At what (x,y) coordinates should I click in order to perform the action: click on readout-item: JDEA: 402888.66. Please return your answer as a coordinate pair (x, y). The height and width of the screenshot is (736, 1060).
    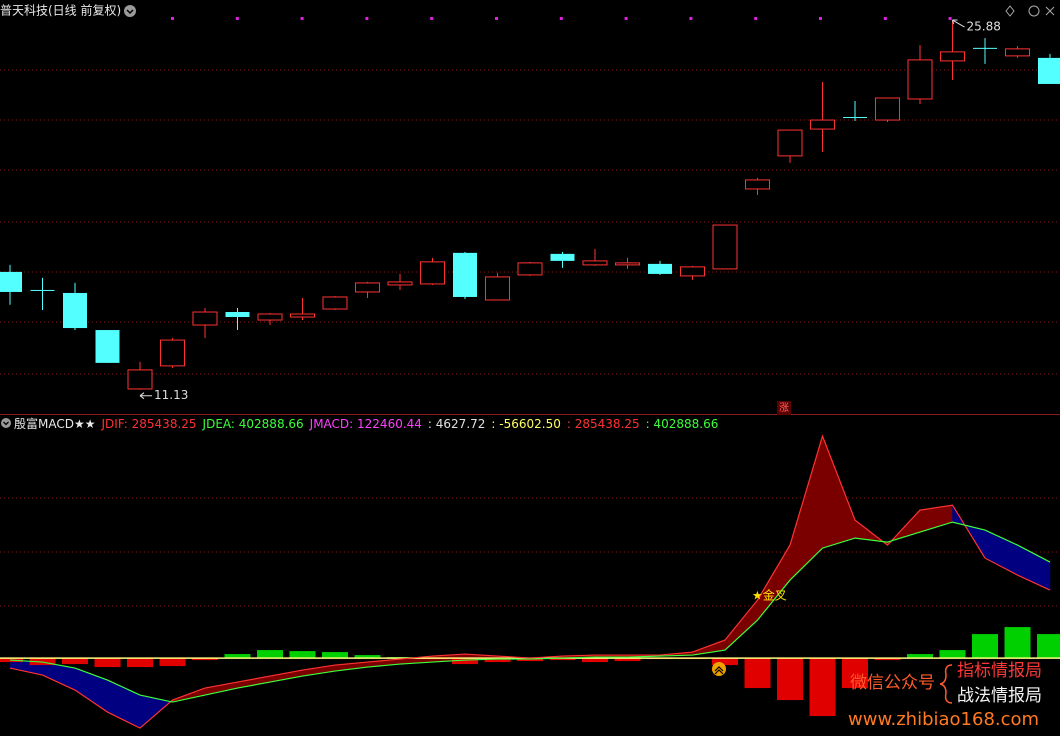
    Looking at the image, I should click on (253, 424).